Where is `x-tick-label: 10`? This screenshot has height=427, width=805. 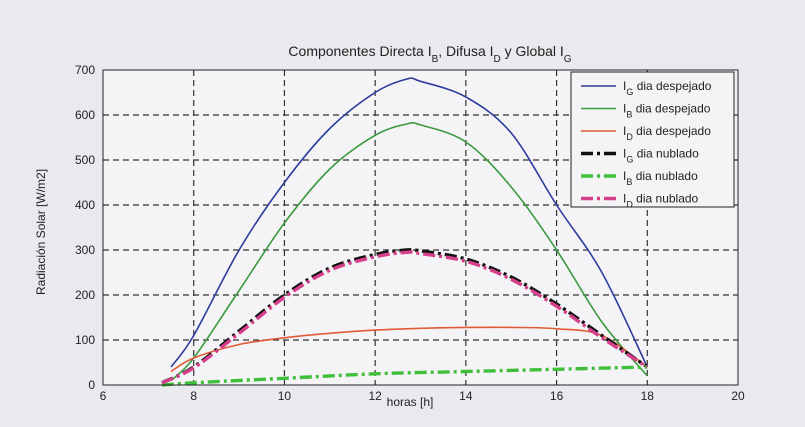
x-tick-label: 10 is located at coordinates (285, 396).